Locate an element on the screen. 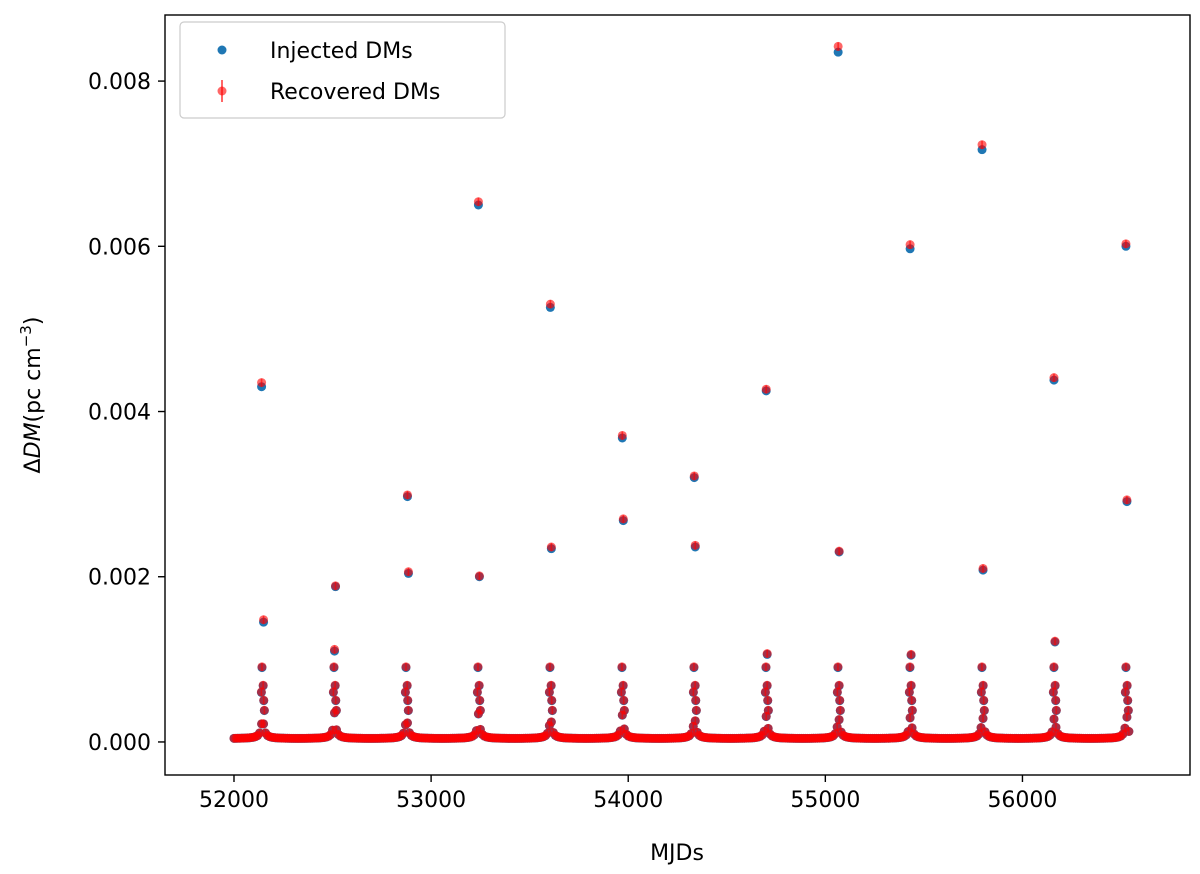 This screenshot has height=874, width=1200. y-axis-ticks: 0.000 0.002 0.004 0.006 0.008 is located at coordinates (126, 413).